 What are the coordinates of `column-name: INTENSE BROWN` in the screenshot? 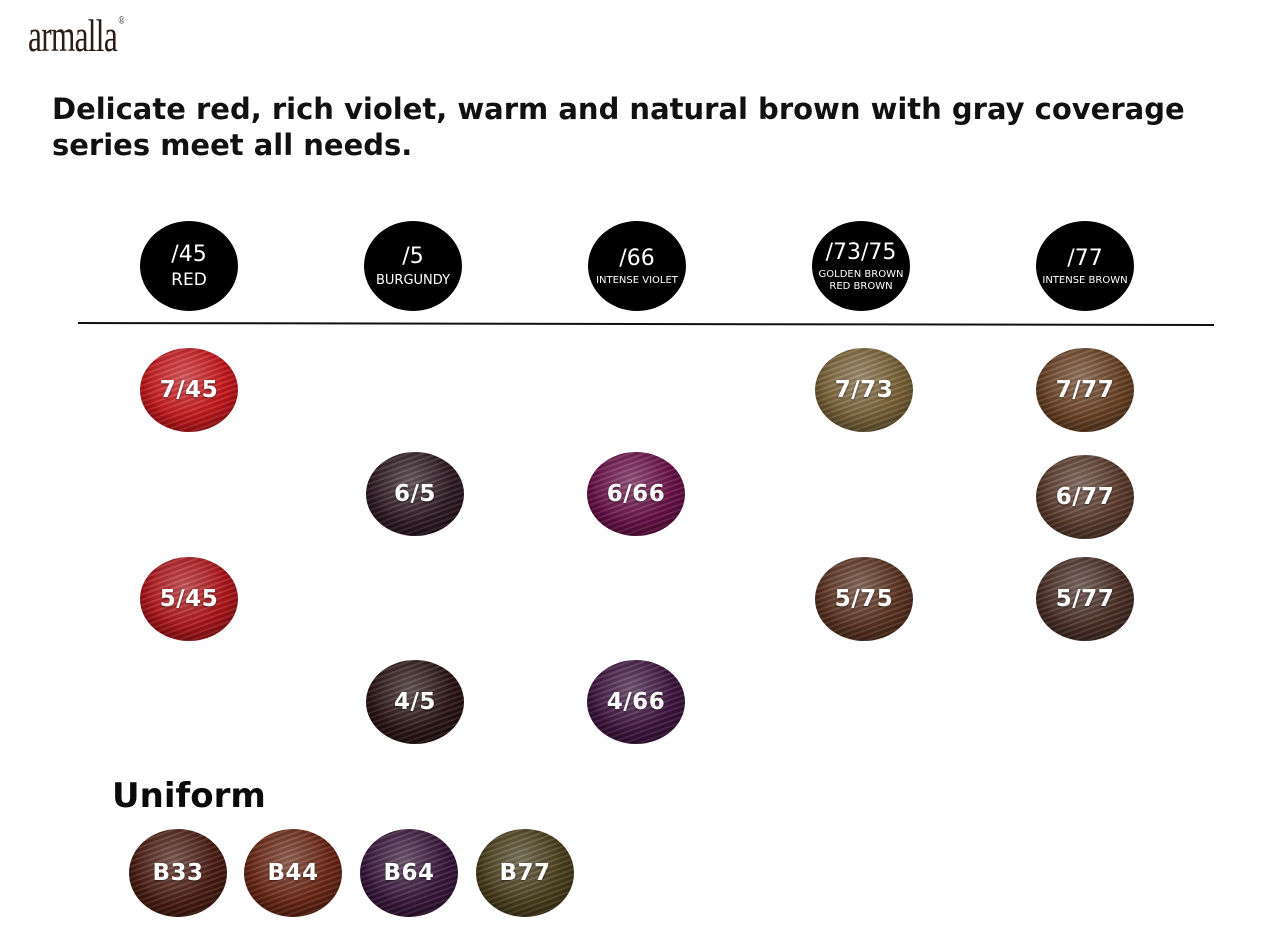 It's located at (1085, 280).